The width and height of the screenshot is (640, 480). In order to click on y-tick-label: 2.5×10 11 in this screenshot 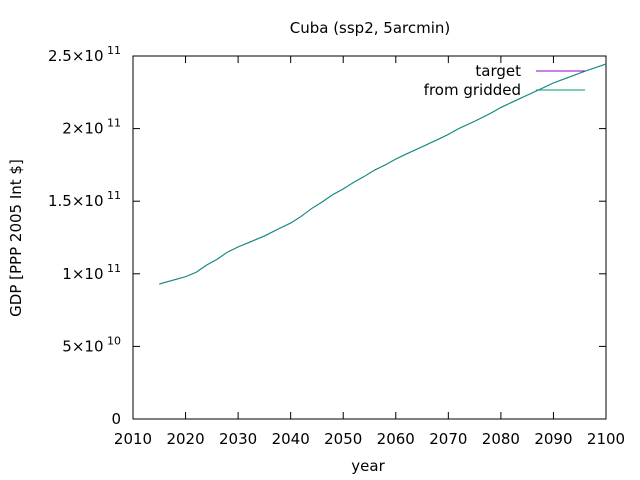, I will do `click(84, 54)`.